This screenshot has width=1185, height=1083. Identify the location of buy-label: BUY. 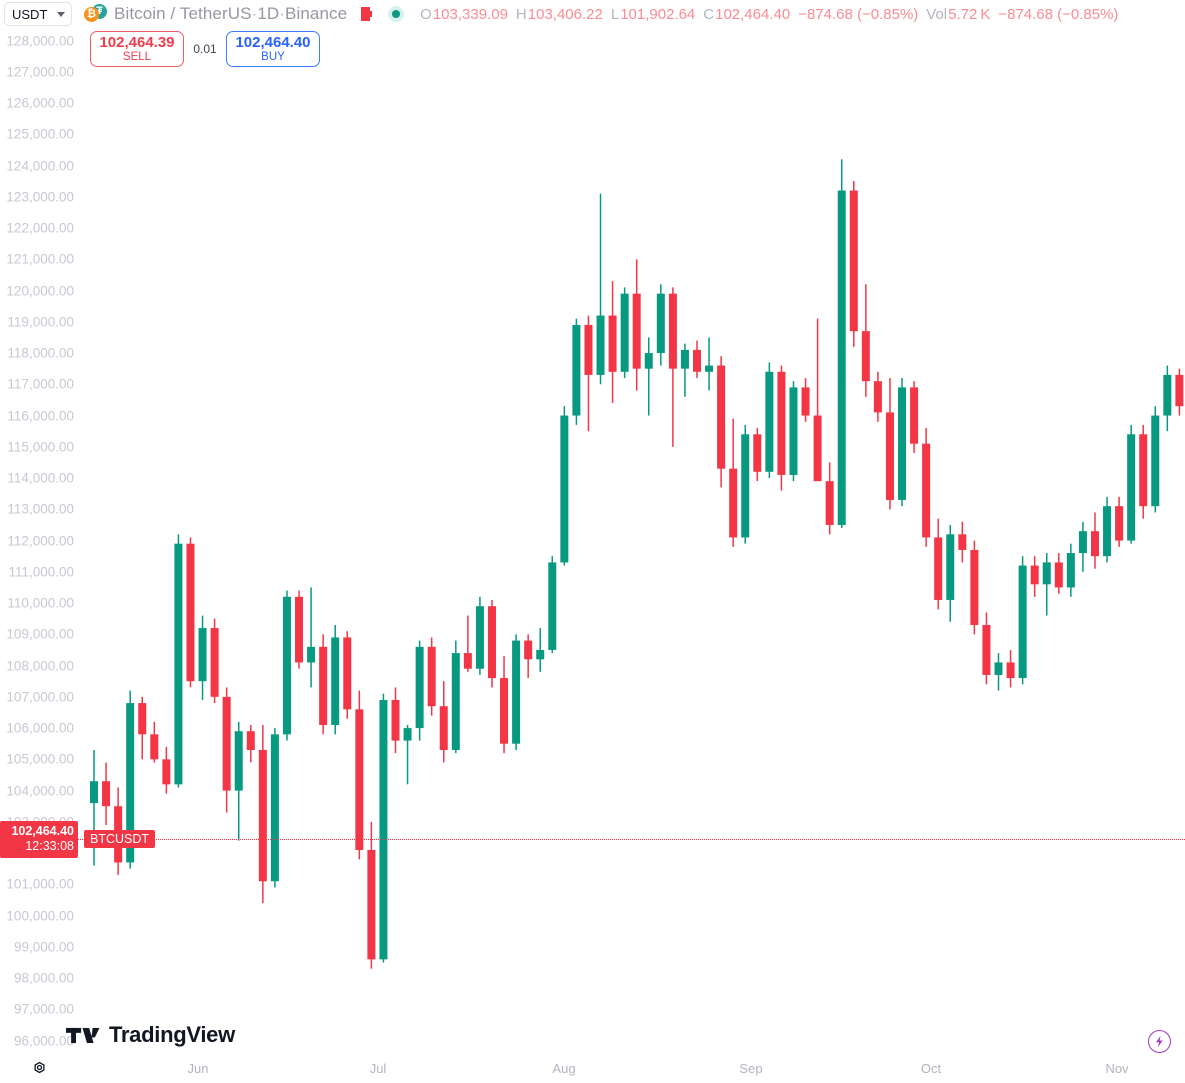
(273, 57).